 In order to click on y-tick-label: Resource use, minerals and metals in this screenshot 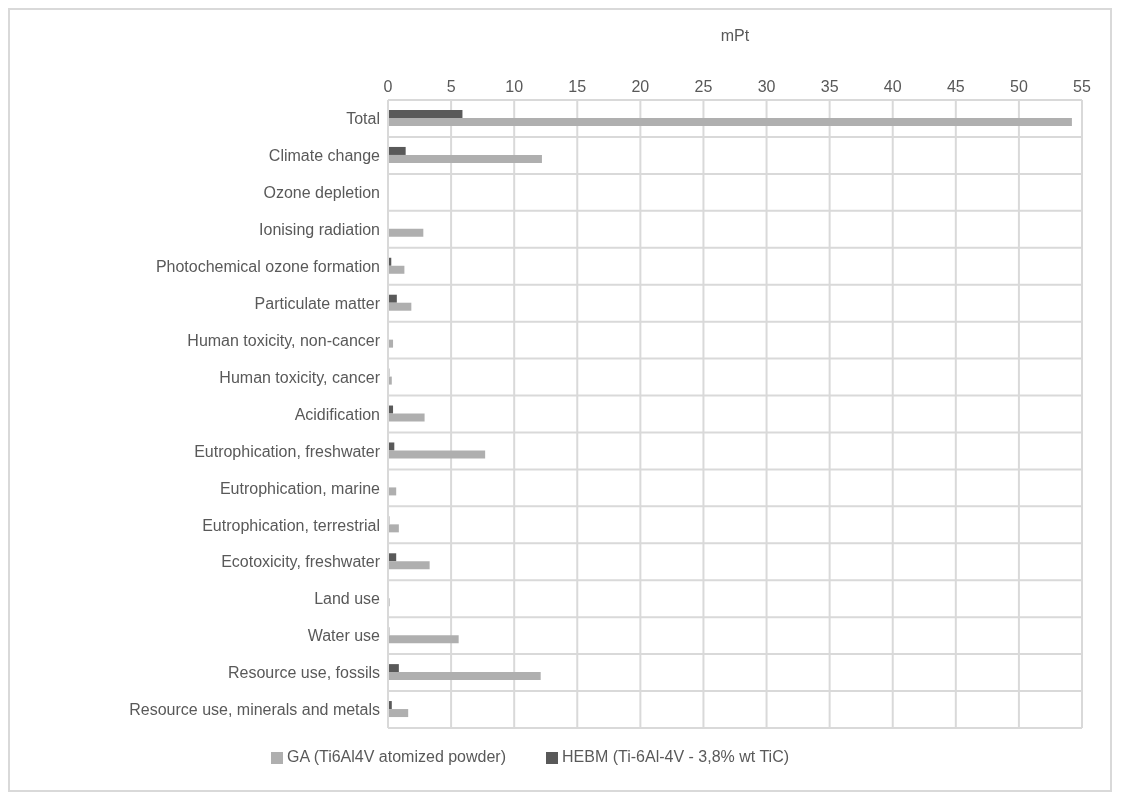, I will do `click(254, 710)`.